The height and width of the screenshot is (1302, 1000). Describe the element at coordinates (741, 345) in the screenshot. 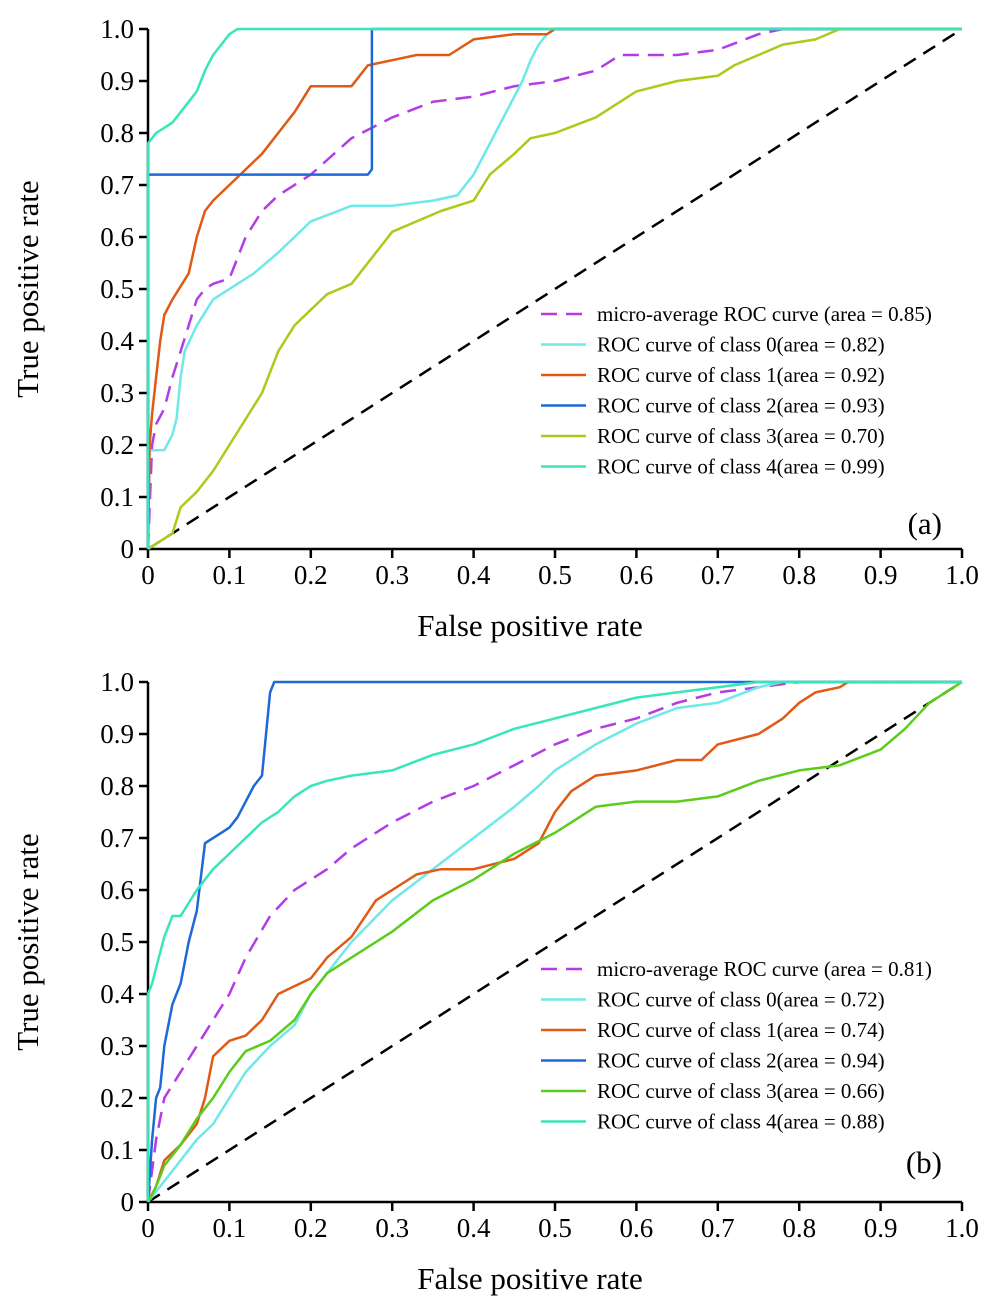

I see `legend-entry-label: ROC curve of class 0(area = 0.82)` at that location.